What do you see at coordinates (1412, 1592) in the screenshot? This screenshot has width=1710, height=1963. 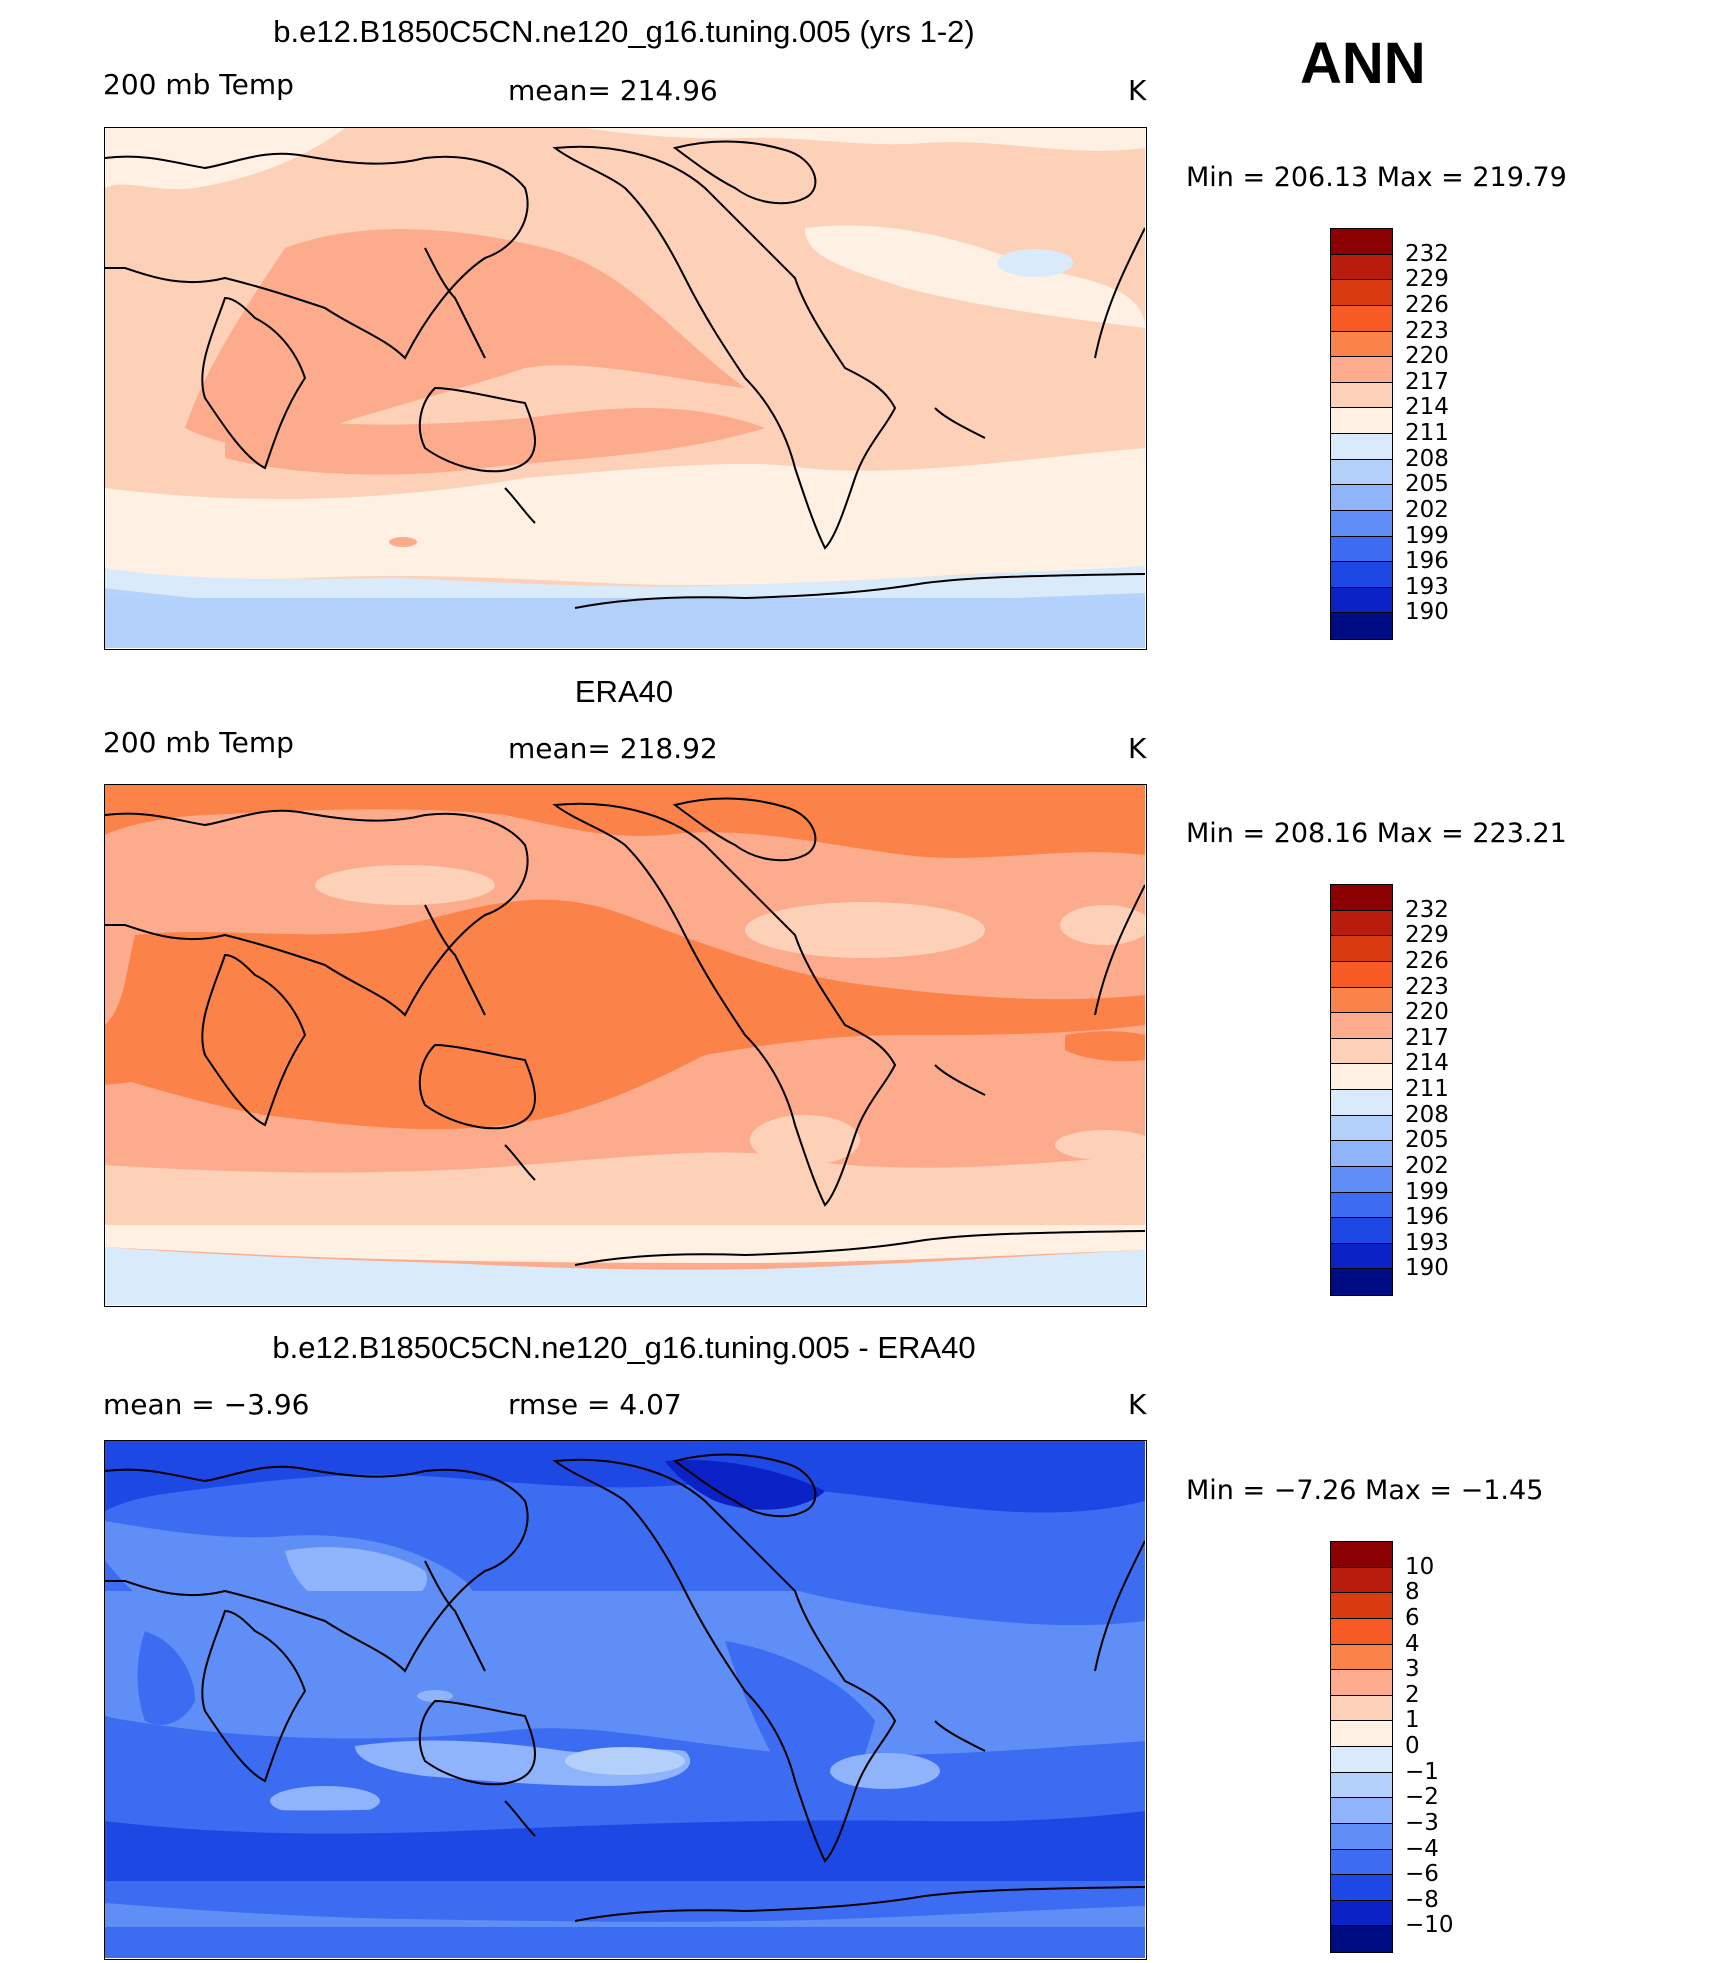 I see `colorbar-level-label: 8` at bounding box center [1412, 1592].